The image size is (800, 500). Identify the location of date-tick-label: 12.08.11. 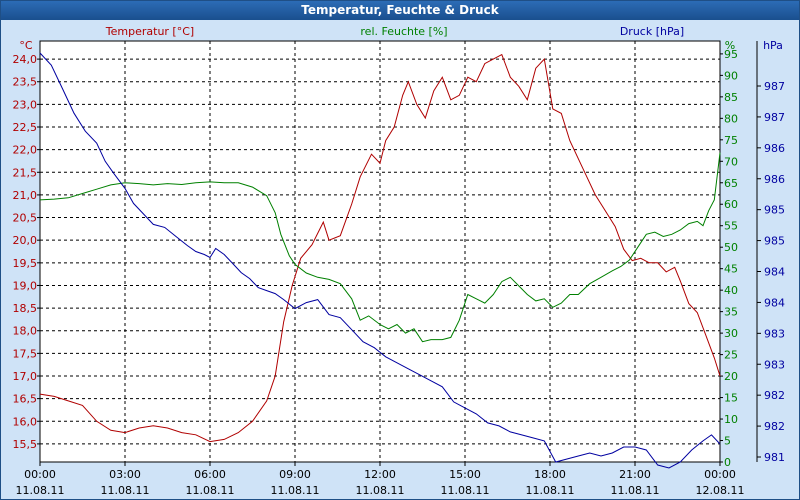
(720, 490).